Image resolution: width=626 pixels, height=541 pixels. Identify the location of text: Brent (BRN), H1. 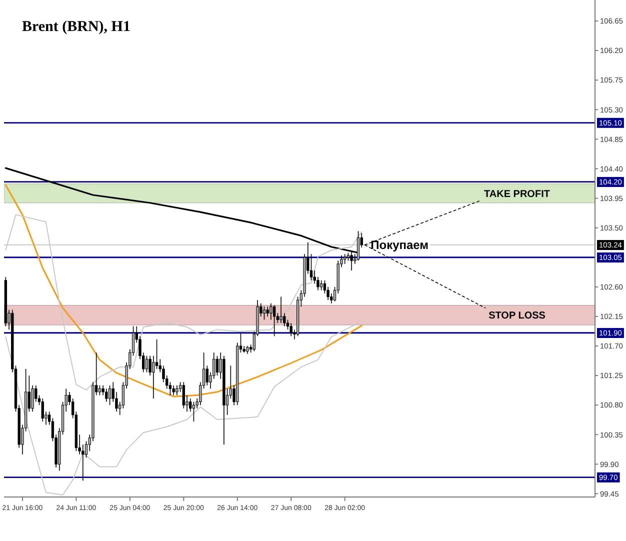
(76, 27).